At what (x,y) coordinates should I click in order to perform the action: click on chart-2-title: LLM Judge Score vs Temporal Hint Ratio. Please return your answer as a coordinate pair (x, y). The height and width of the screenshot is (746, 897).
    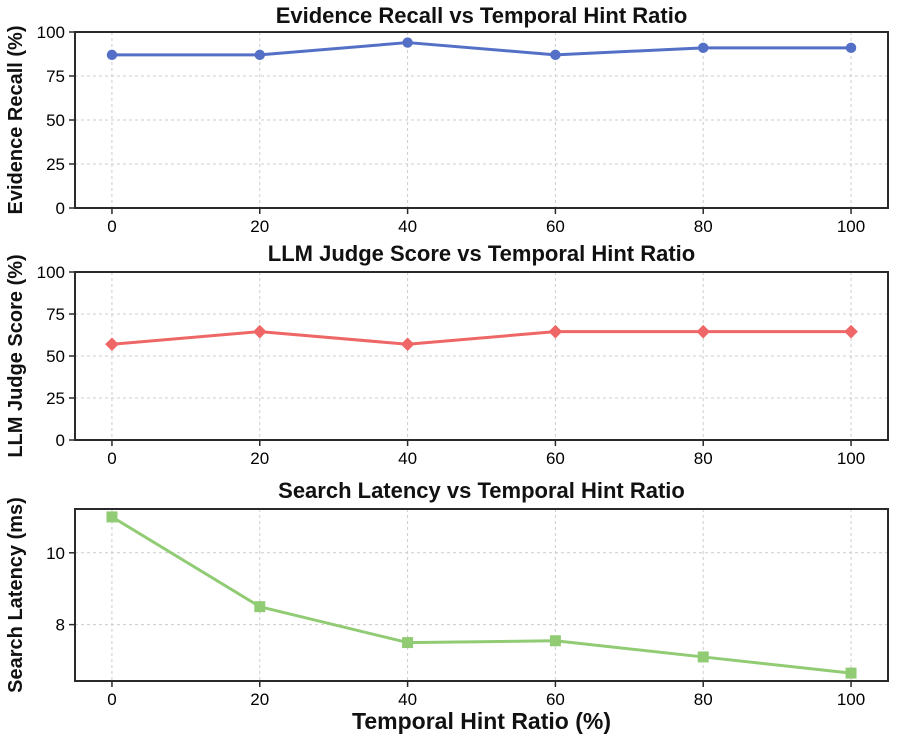
    Looking at the image, I should click on (481, 253).